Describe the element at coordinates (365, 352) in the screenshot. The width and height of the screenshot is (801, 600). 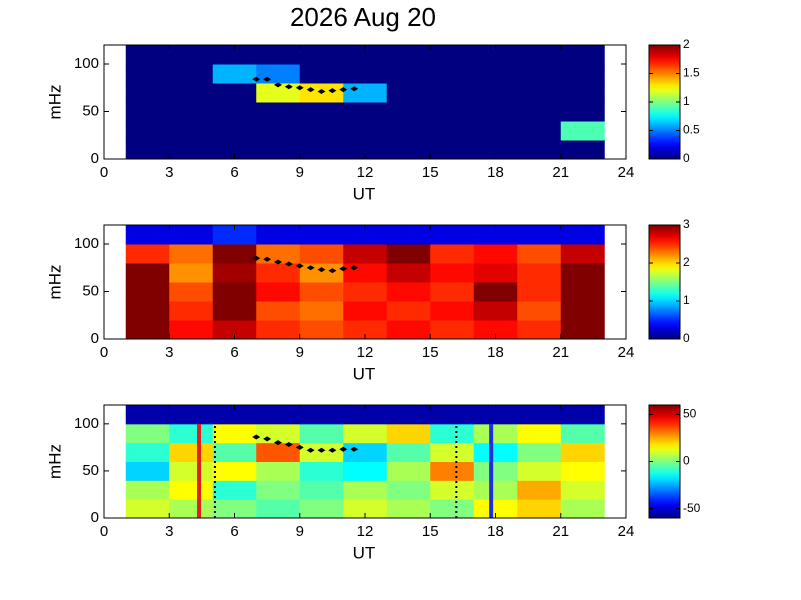
I see `x-tick-label: 12` at that location.